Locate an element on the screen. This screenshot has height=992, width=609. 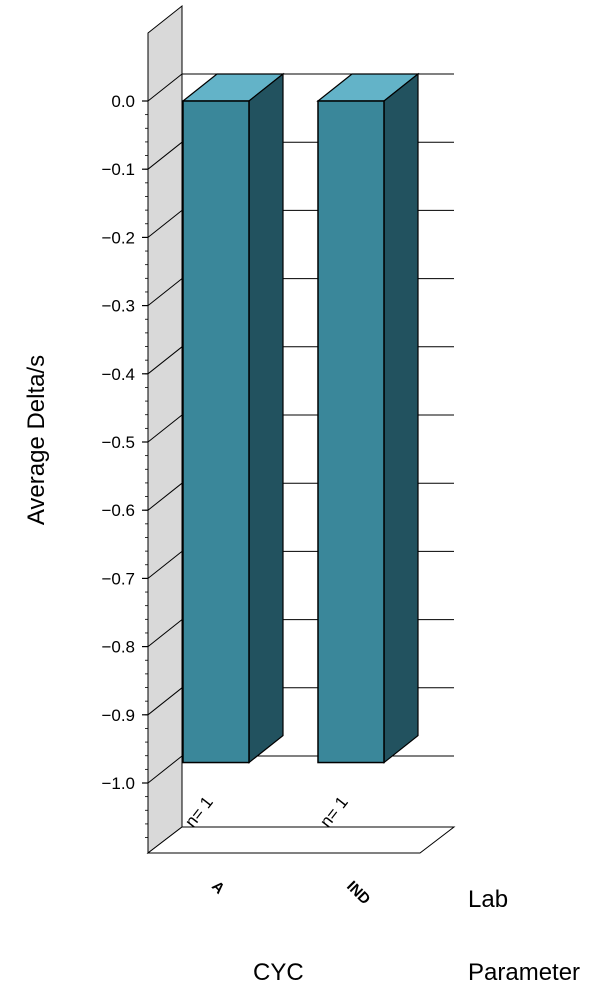
y-tick-label: 0.0 is located at coordinates (123, 101).